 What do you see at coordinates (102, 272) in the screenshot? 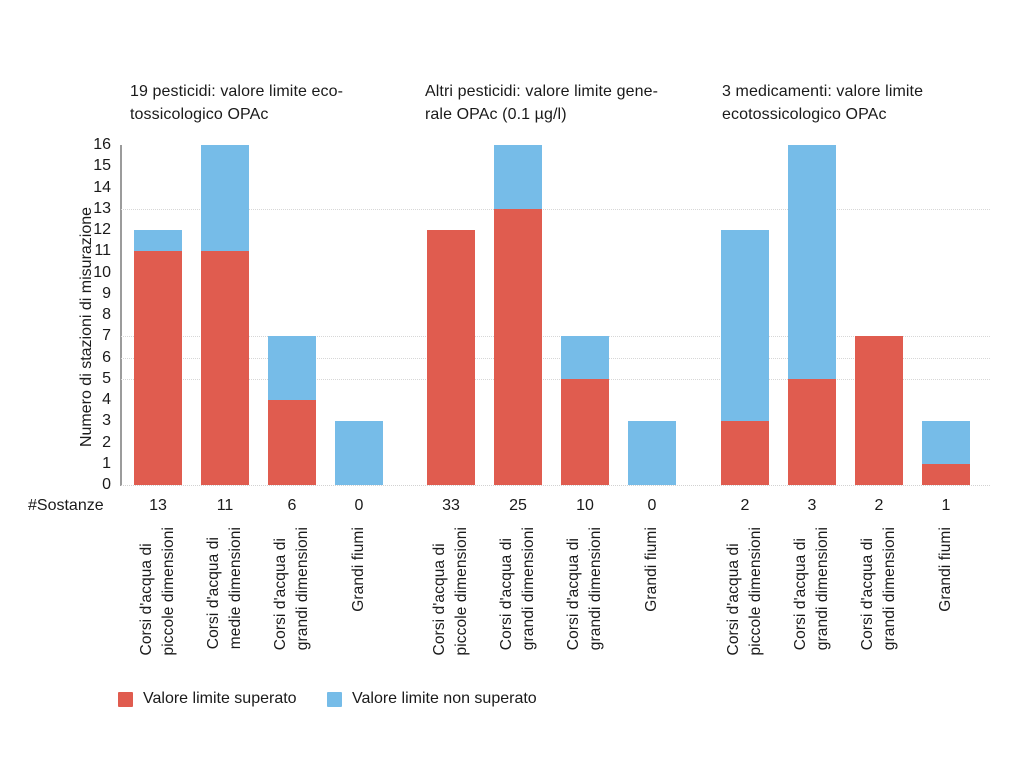
I see `y-tick-label: 10` at bounding box center [102, 272].